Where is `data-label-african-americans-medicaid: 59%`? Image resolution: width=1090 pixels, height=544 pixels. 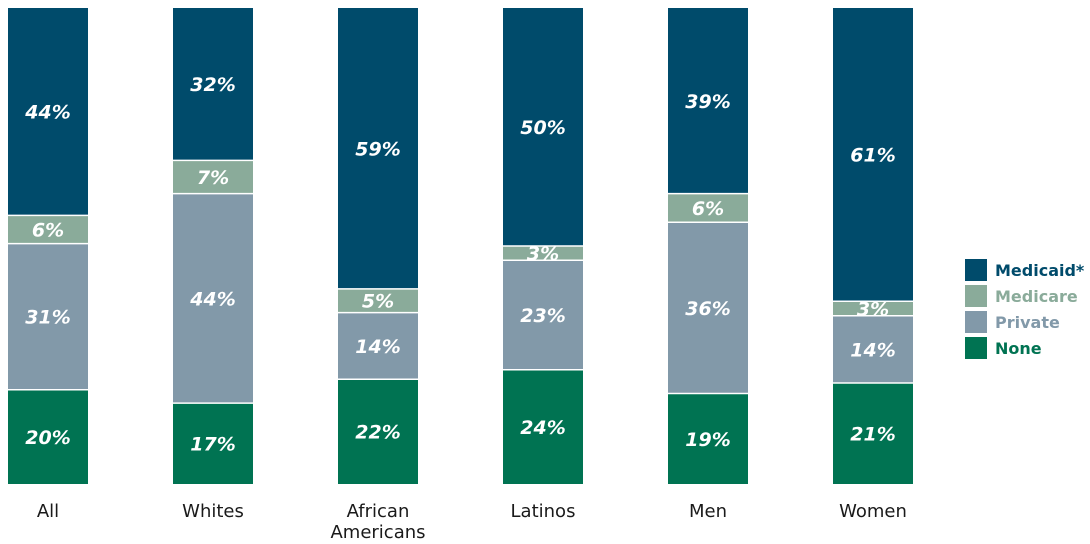 data-label-african-americans-medicaid: 59% is located at coordinates (377, 149).